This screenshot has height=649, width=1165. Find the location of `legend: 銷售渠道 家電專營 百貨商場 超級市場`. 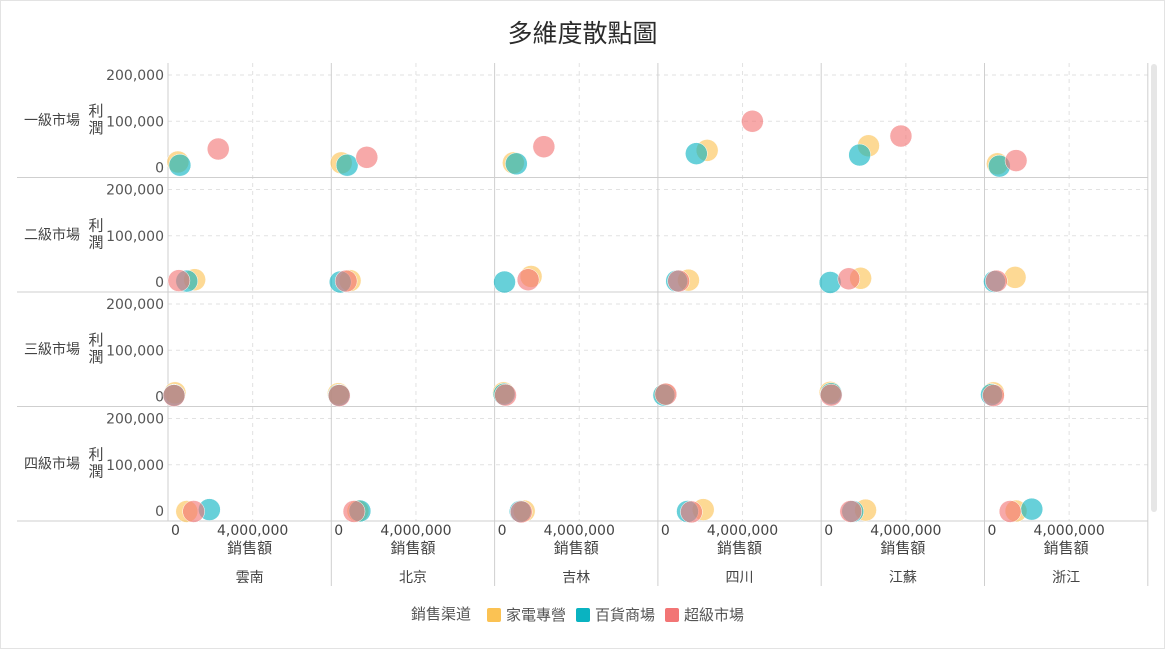

legend: 銷售渠道 家電專營 百貨商場 超級市場 is located at coordinates (582, 614).